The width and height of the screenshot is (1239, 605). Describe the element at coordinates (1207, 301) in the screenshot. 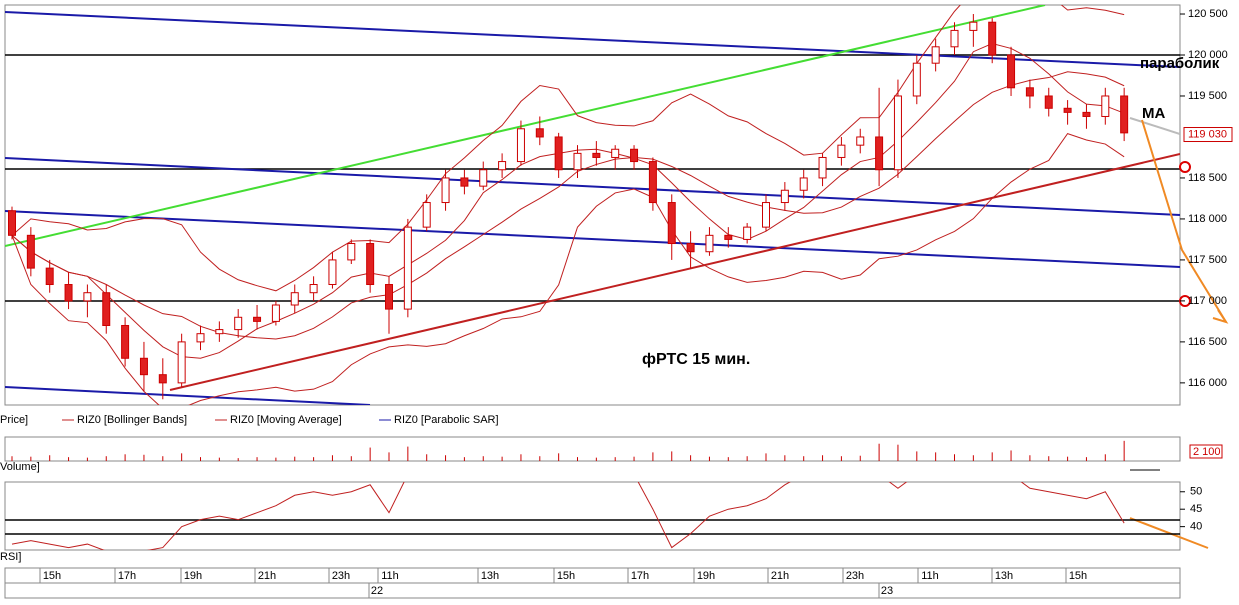

I see `y-tick-label: 117 000` at that location.